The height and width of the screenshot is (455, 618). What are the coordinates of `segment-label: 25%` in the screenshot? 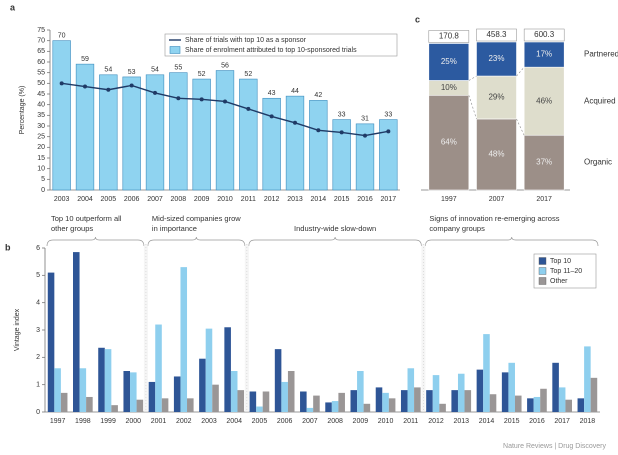 It's located at (449, 61).